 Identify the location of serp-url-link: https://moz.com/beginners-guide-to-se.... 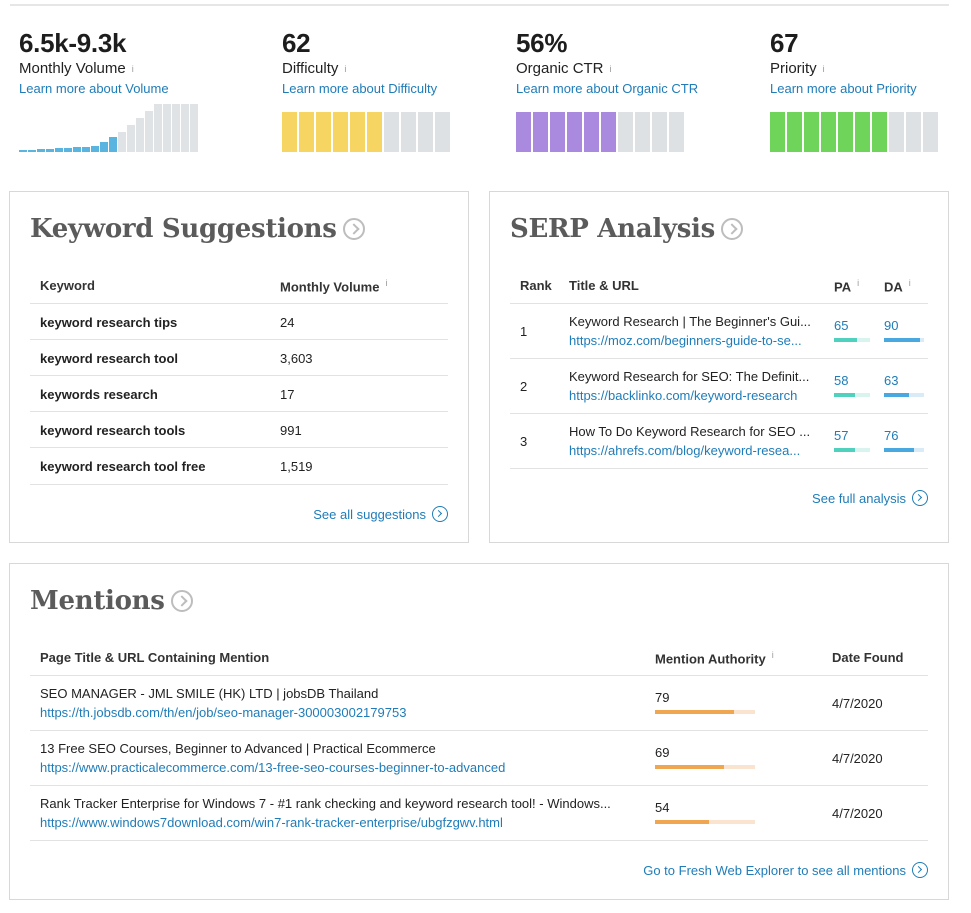
(685, 340).